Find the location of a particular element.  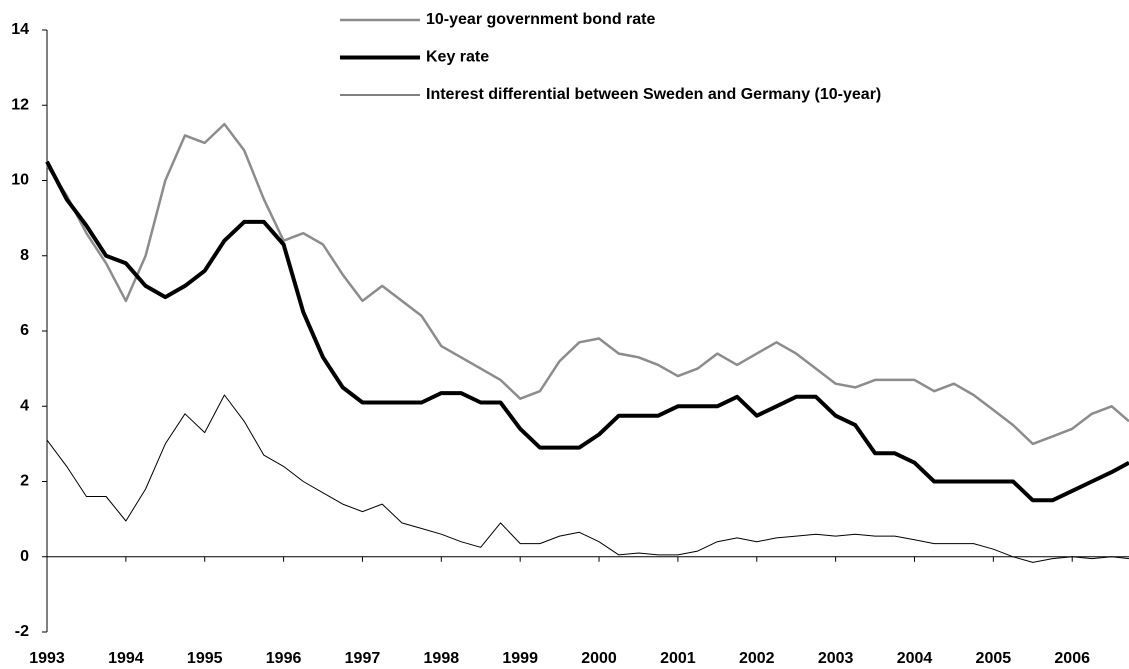

x-tick-label: 2000 is located at coordinates (599, 658).